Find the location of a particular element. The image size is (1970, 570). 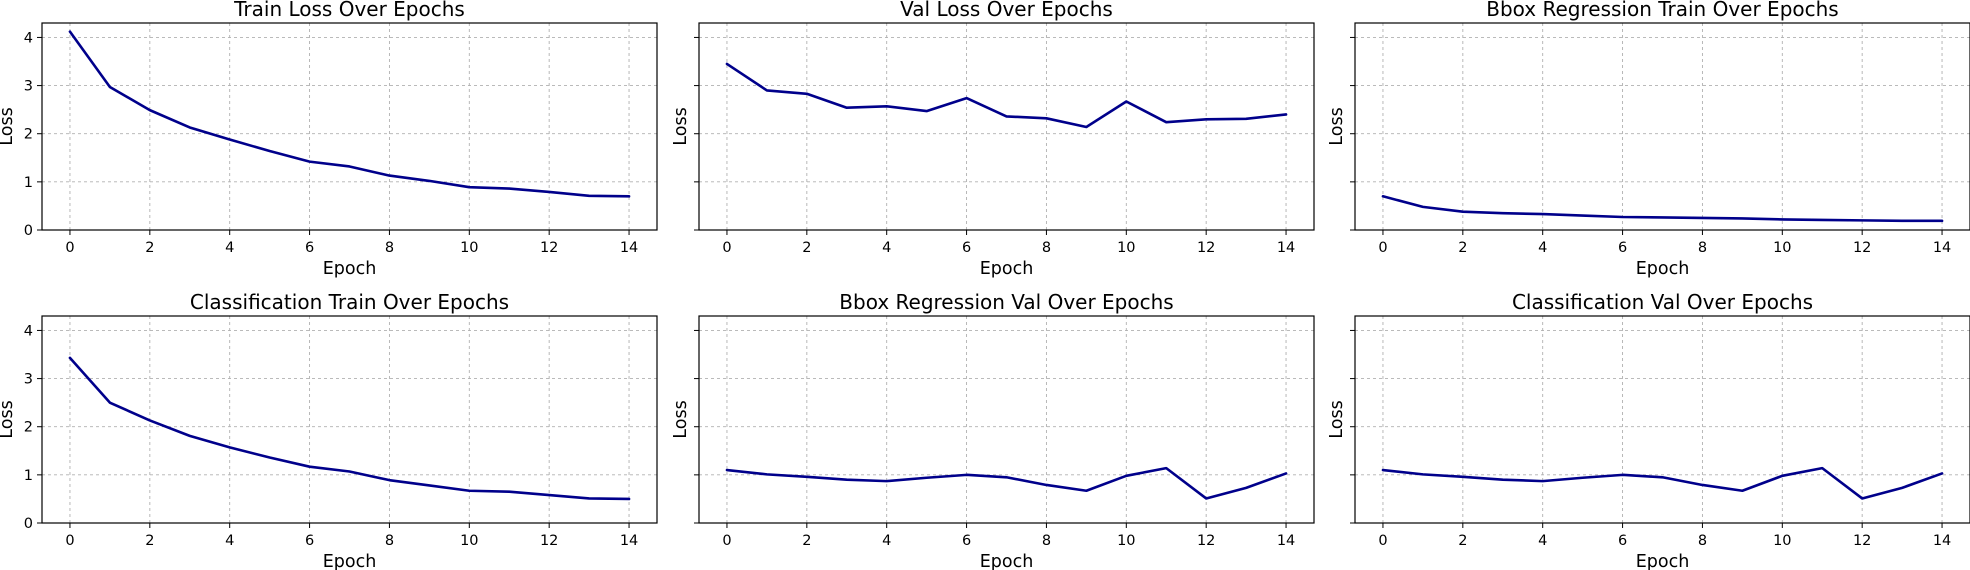

chart-title: Classification Val Over Epochs is located at coordinates (1662, 302).